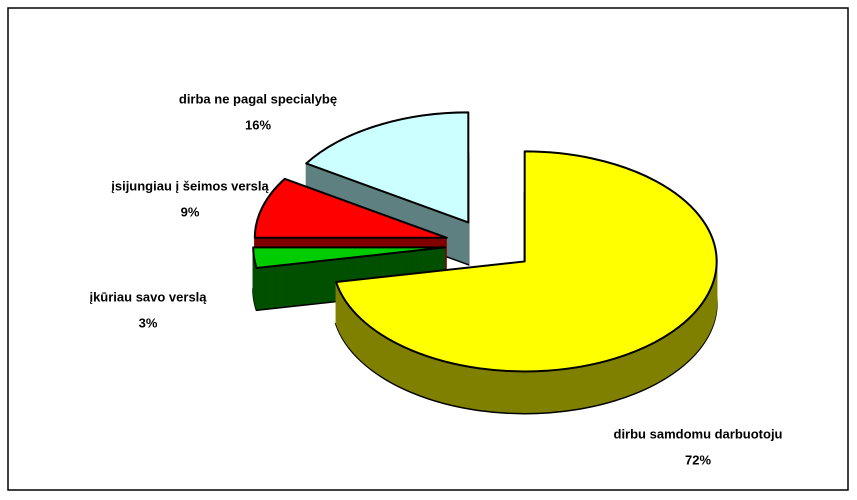 The image size is (857, 500). What do you see at coordinates (698, 459) in the screenshot?
I see `slice-value-label: 72%` at bounding box center [698, 459].